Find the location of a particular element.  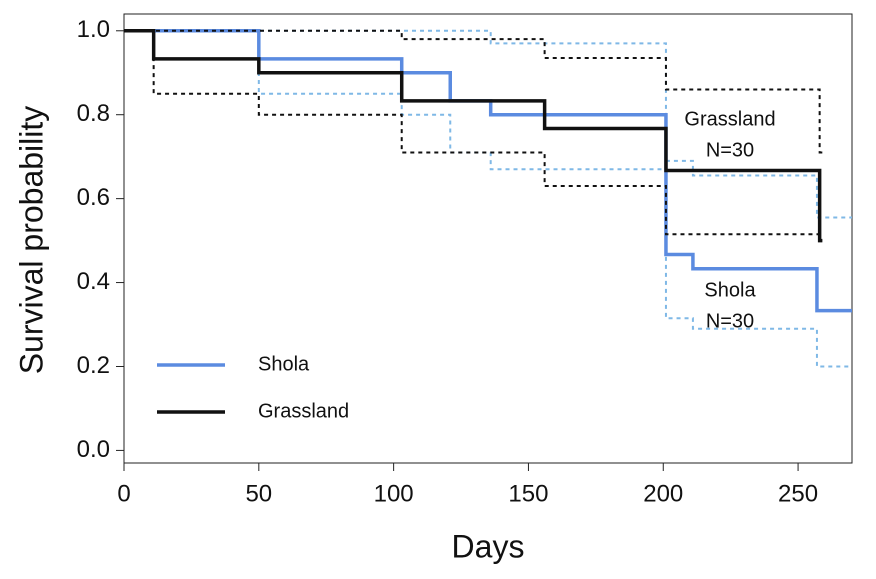

x-tick-label: 50 is located at coordinates (258, 493).